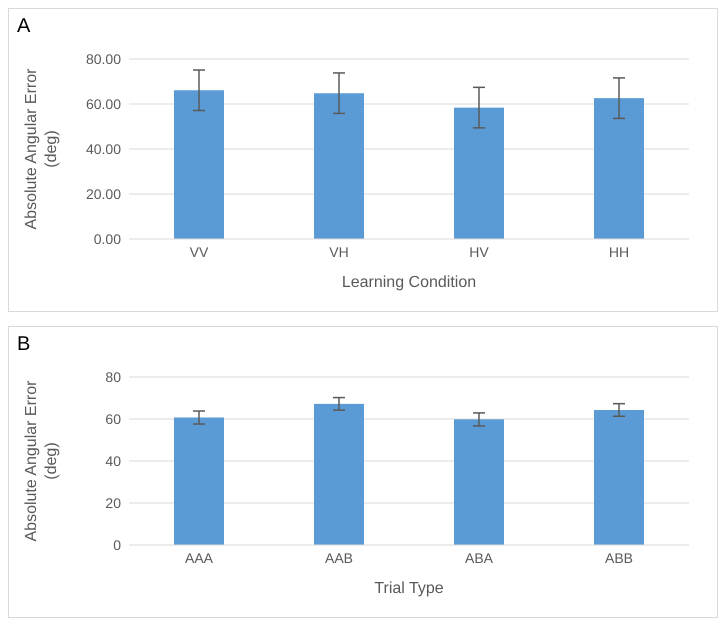 The width and height of the screenshot is (728, 633). I want to click on x-tick-label: ABA, so click(479, 558).